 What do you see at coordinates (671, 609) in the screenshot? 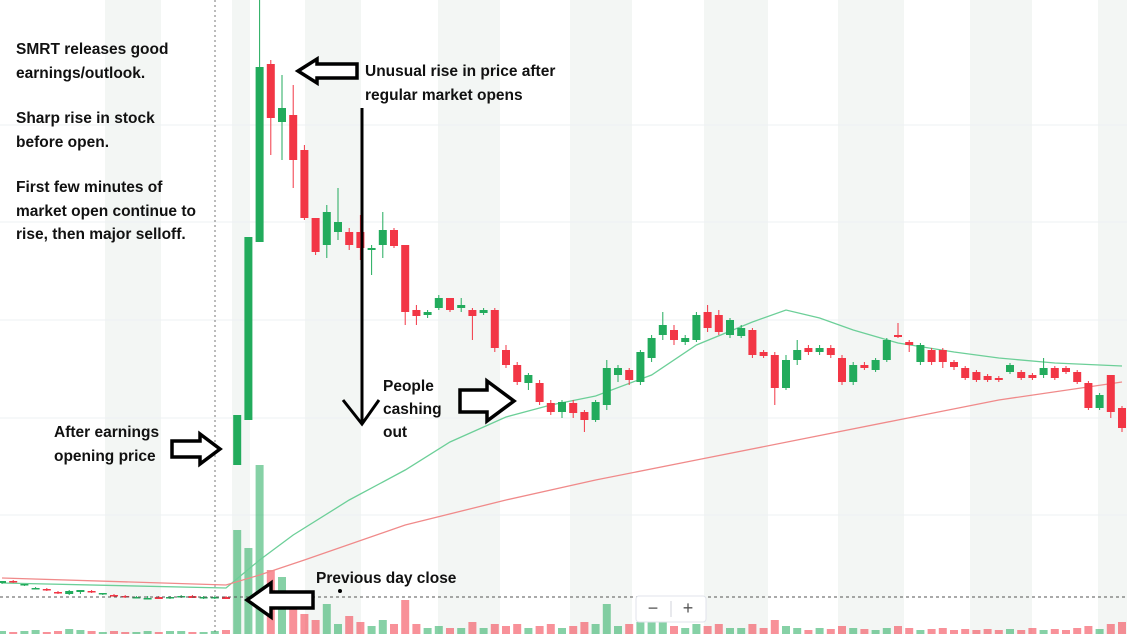
I see `zoom-controls: − +` at bounding box center [671, 609].